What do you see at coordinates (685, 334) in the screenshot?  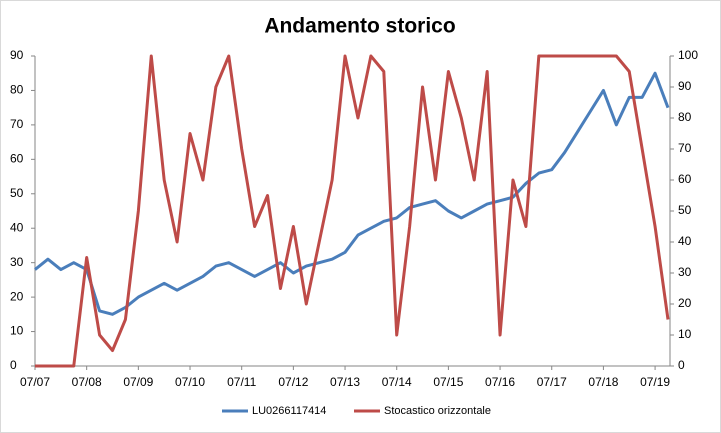 I see `y2-tick-label: 10` at bounding box center [685, 334].